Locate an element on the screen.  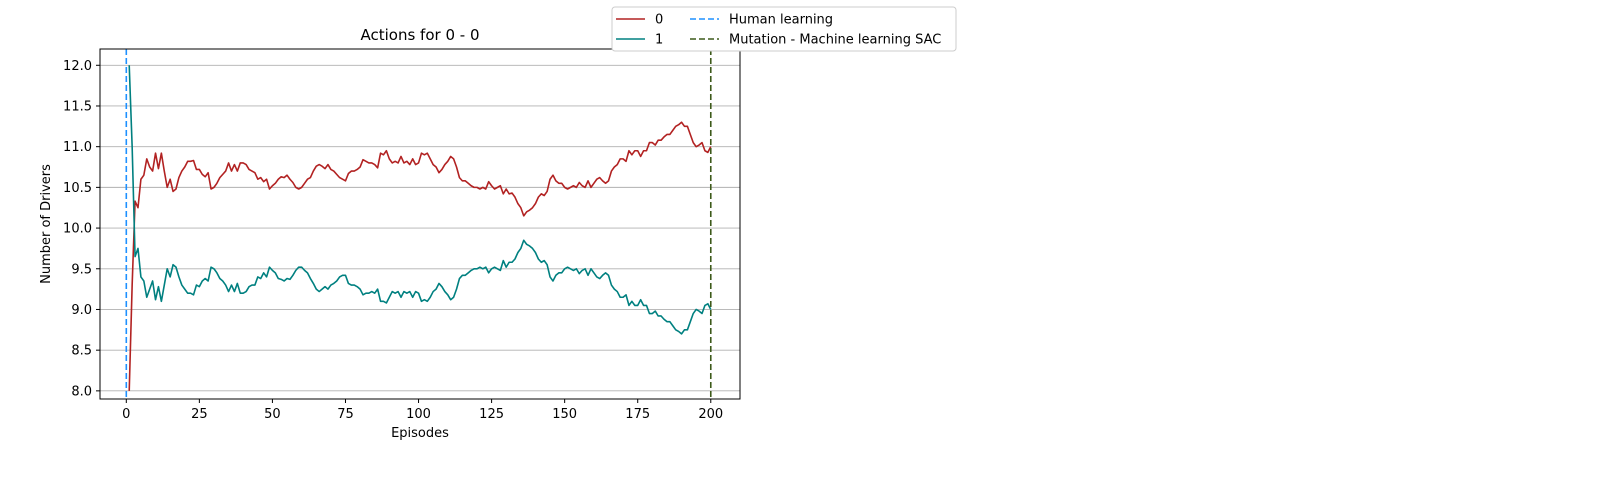
x-tick-label: 150 is located at coordinates (564, 414).